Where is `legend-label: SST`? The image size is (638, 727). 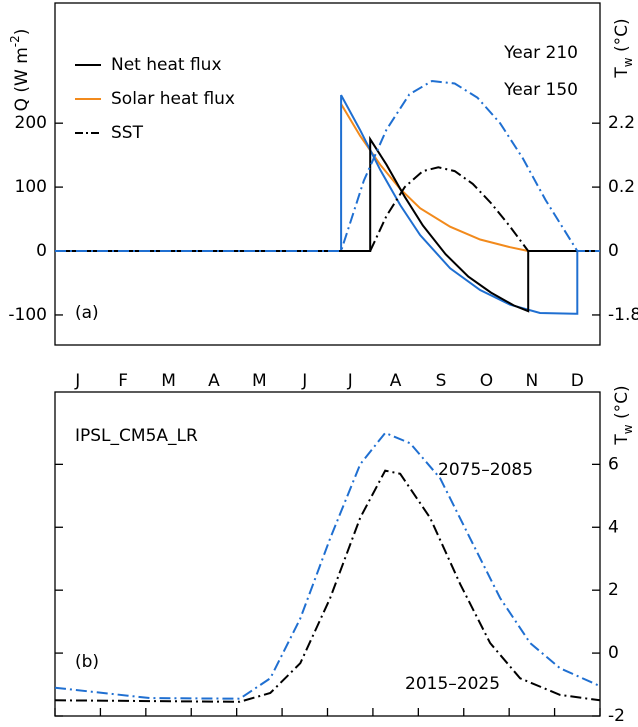
legend-label: SST is located at coordinates (127, 133).